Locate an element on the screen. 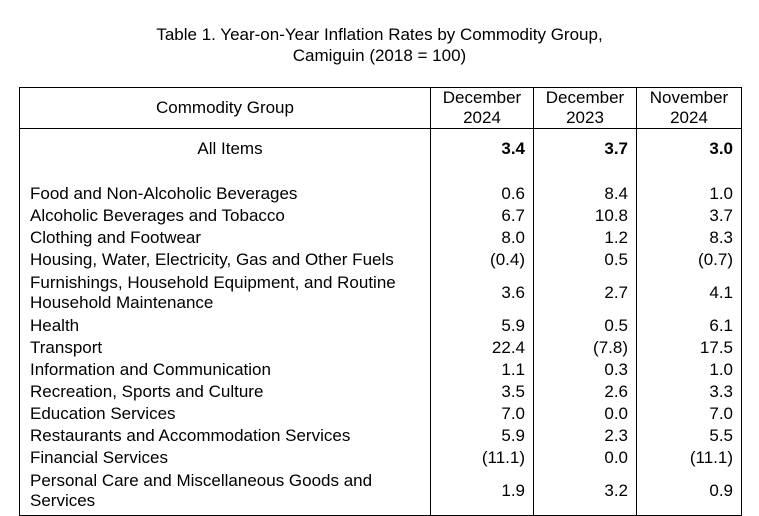 The image size is (759, 516). row-dec2024: 1.1 is located at coordinates (482, 370).